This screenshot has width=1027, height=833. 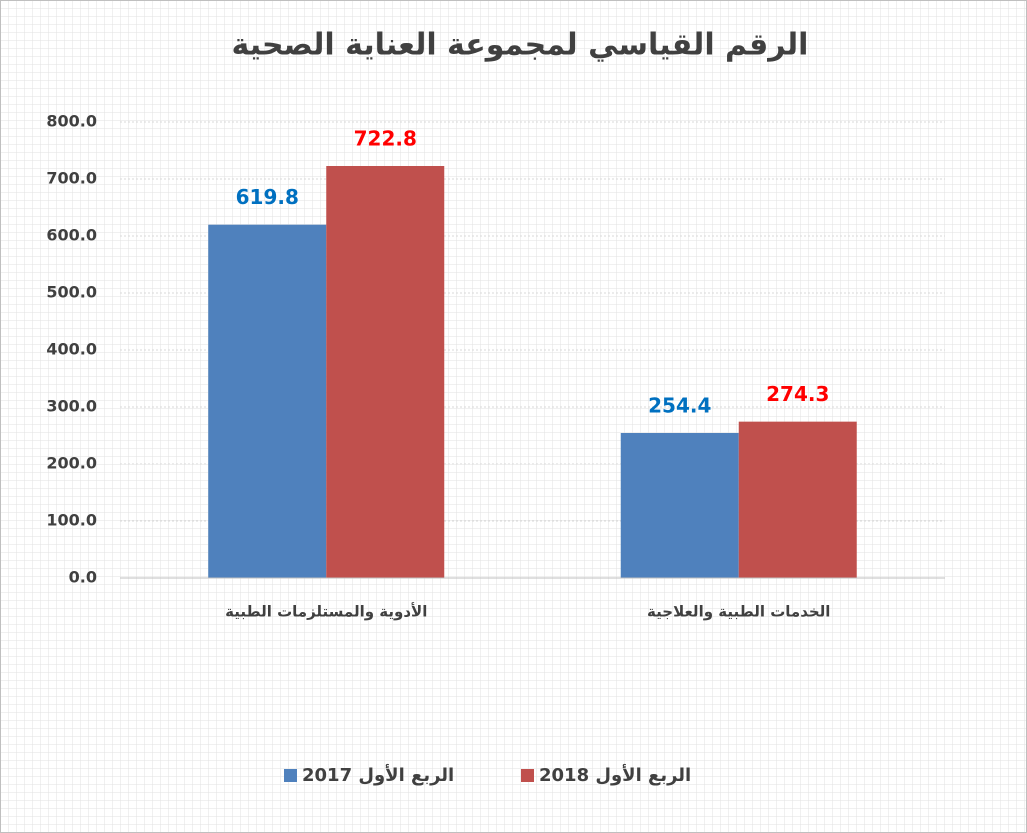 I want to click on y-tick-label: 100.0, so click(x=71, y=520).